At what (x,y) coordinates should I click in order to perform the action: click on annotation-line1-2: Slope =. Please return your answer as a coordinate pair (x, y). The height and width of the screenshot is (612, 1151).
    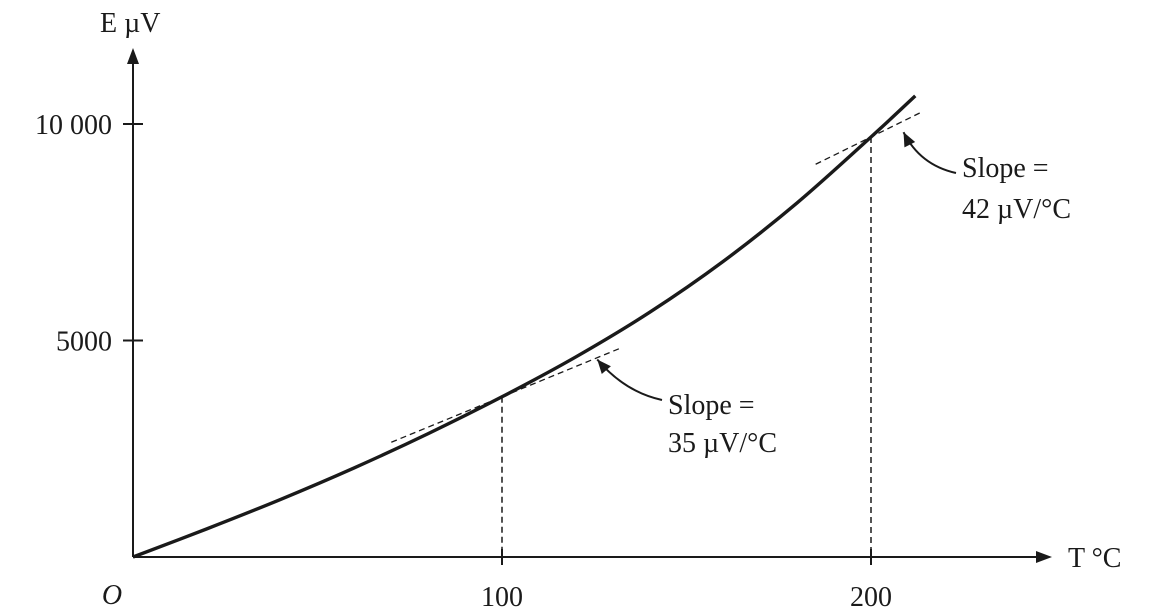
    Looking at the image, I should click on (1005, 168).